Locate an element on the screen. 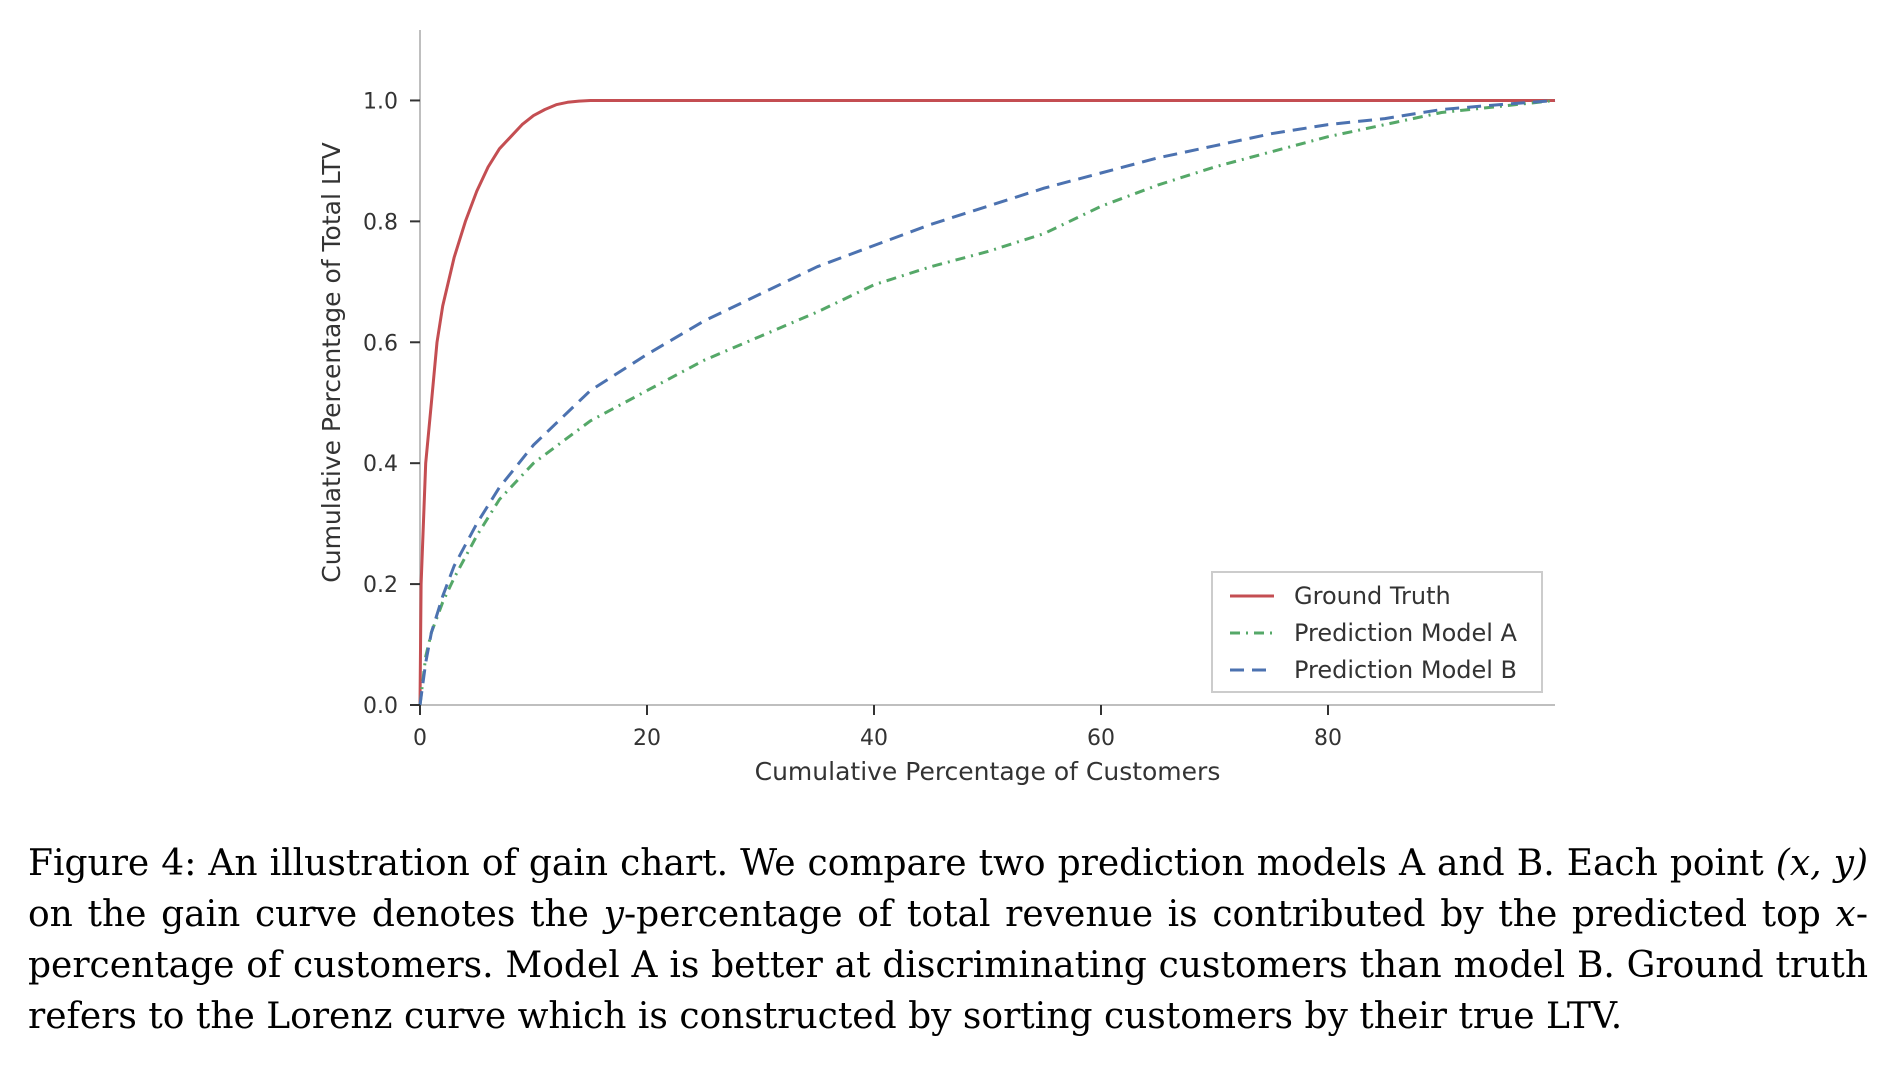 This screenshot has height=1070, width=1890. y-tick-label: 0.0 is located at coordinates (380, 706).